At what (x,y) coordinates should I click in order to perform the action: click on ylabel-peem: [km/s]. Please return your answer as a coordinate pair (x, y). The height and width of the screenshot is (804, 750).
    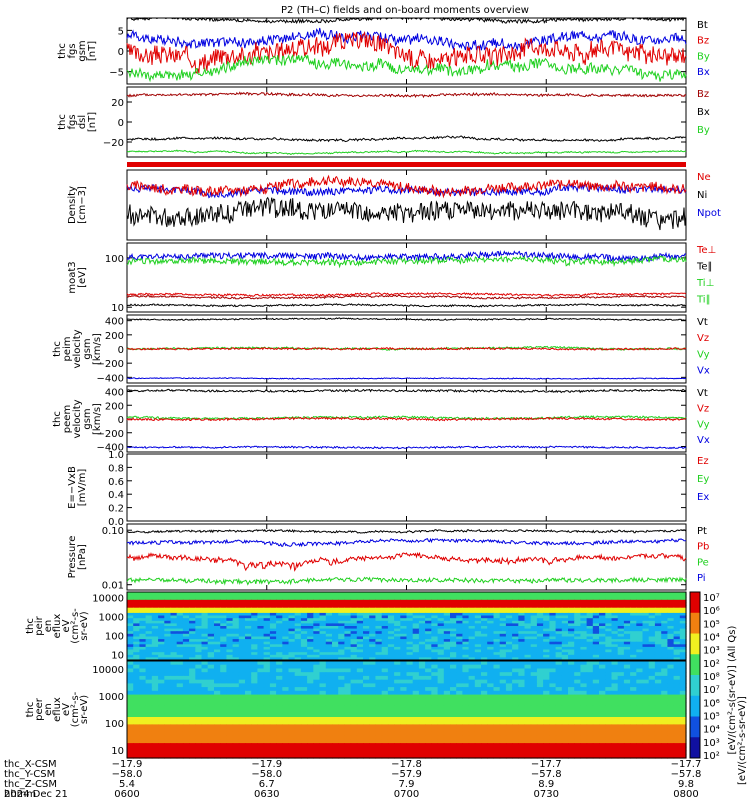
    Looking at the image, I should click on (97, 419).